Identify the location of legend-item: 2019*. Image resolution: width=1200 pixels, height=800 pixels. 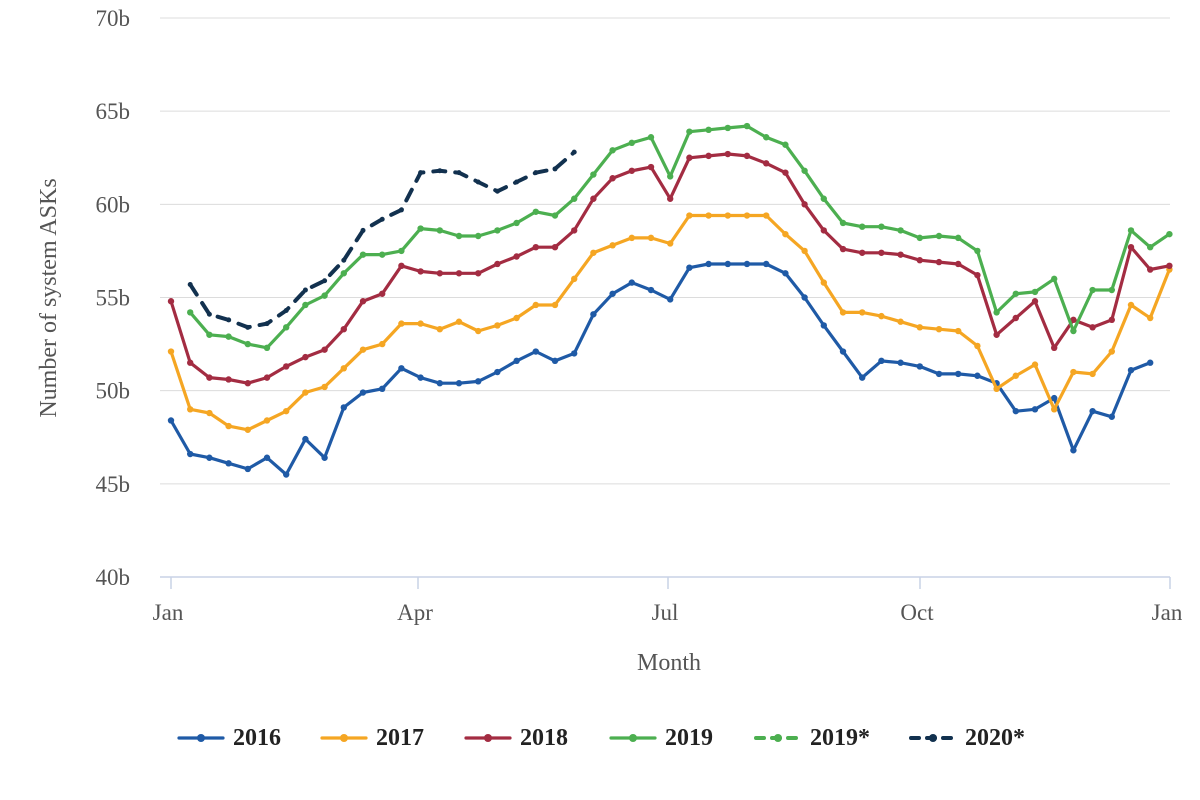
(811, 738).